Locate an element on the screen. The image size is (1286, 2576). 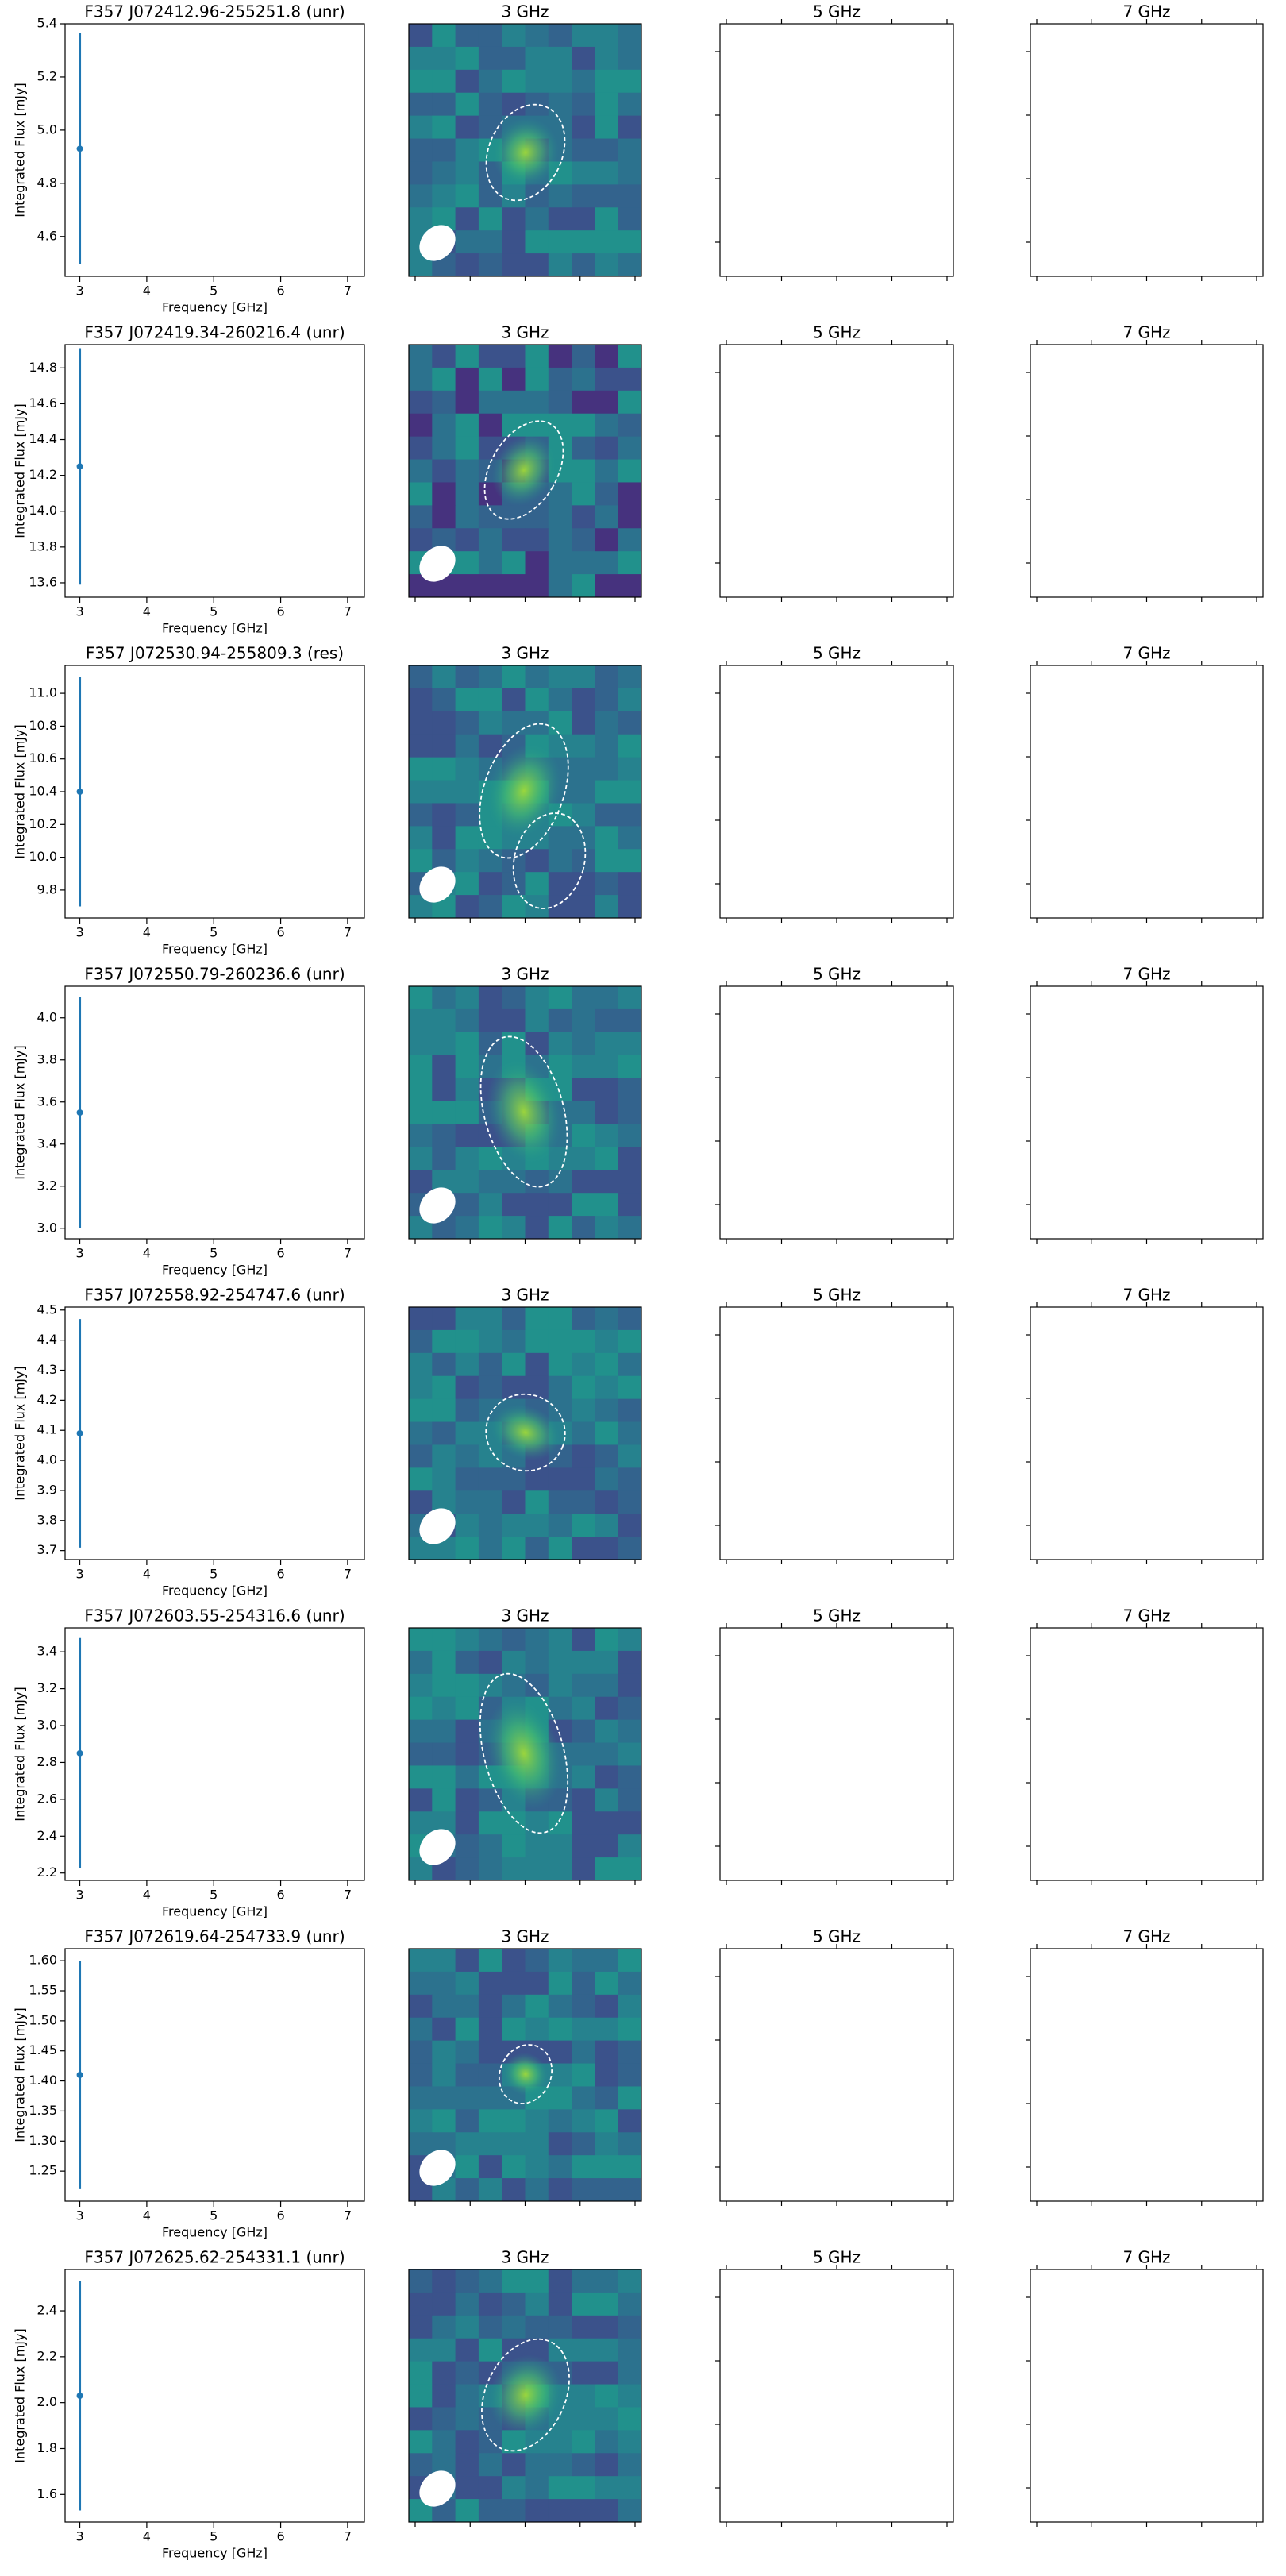
plot-frame is located at coordinates (214, 471).